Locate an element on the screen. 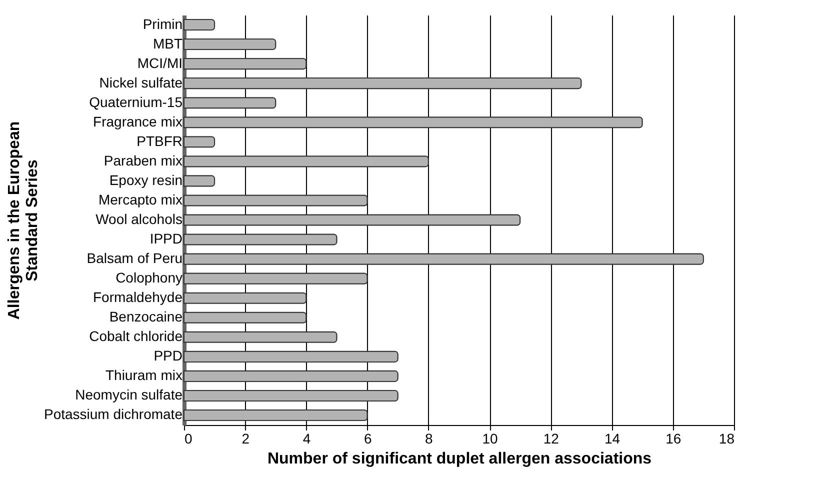 Image resolution: width=829 pixels, height=493 pixels. y-axis-title: Allergens in the European Standard Series is located at coordinates (23, 220).